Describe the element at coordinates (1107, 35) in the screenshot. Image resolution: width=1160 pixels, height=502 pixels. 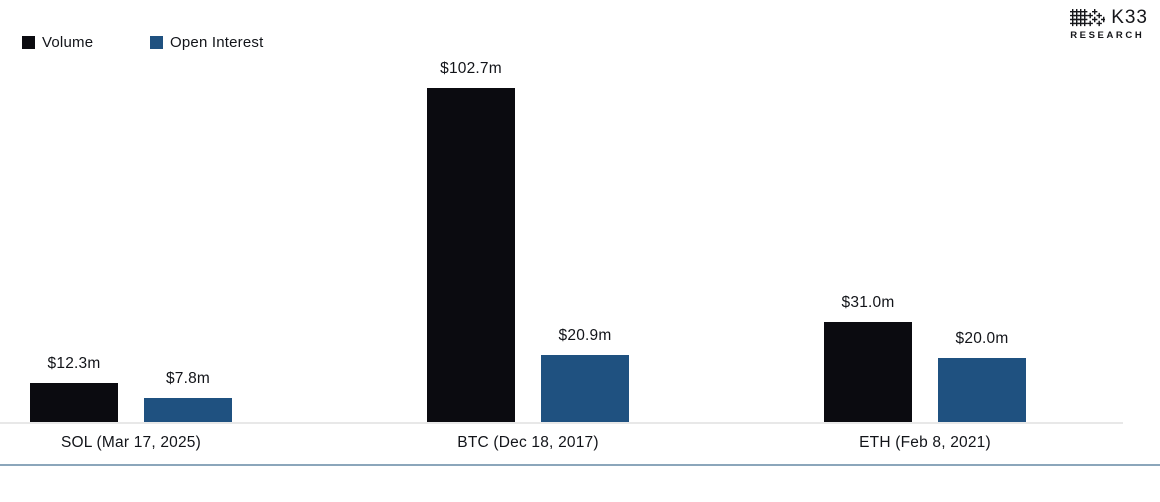
I see `logo-sub-text: RESEARCH` at that location.